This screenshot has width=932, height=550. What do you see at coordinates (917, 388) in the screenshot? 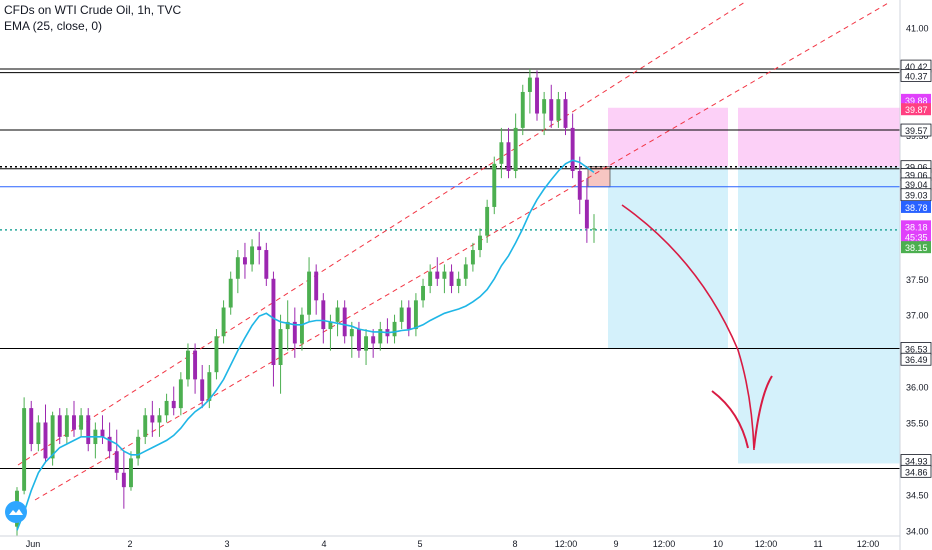
I see `price-tick-label: 36.00` at bounding box center [917, 388].